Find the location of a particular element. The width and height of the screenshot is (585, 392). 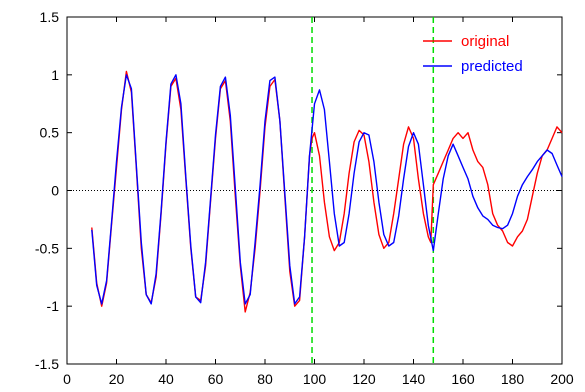

x-tick-label: 100 is located at coordinates (315, 379).